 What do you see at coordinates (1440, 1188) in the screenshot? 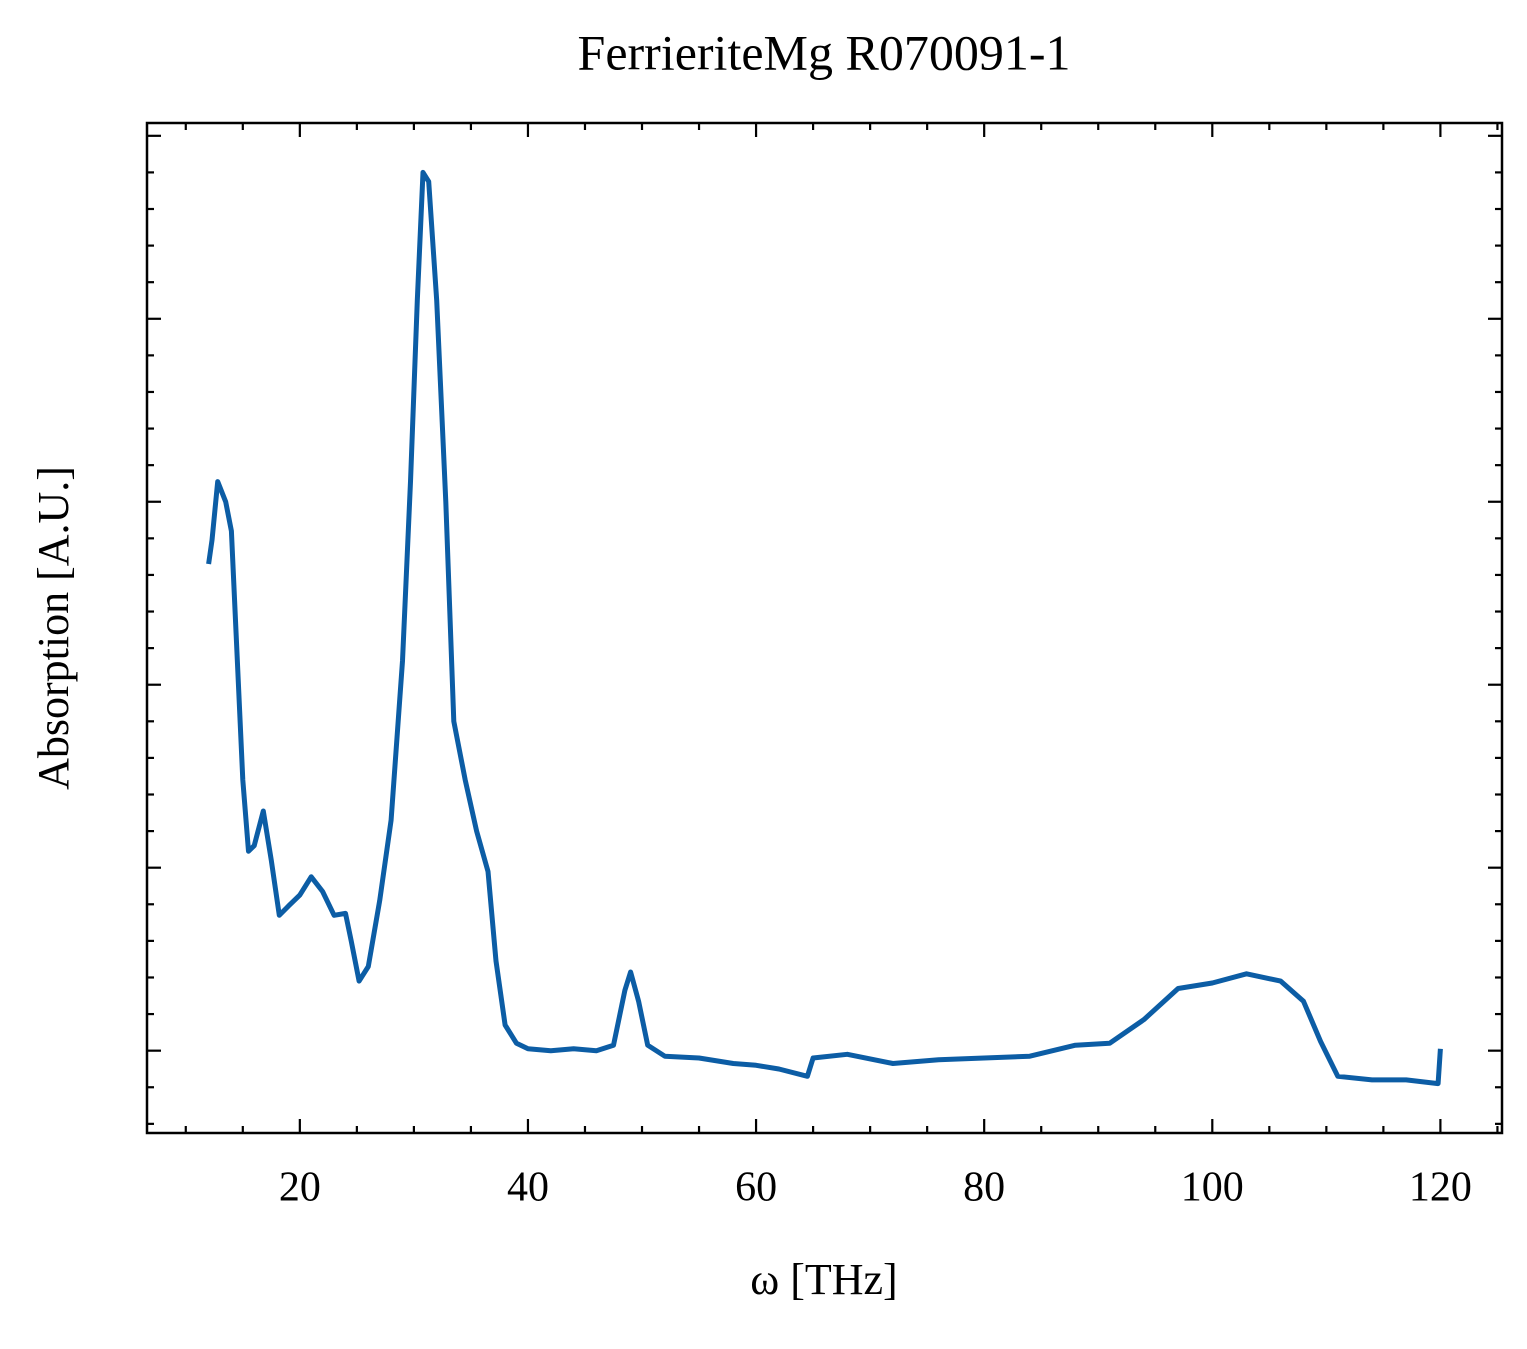
I see `x-tick-label: 120` at bounding box center [1440, 1188].